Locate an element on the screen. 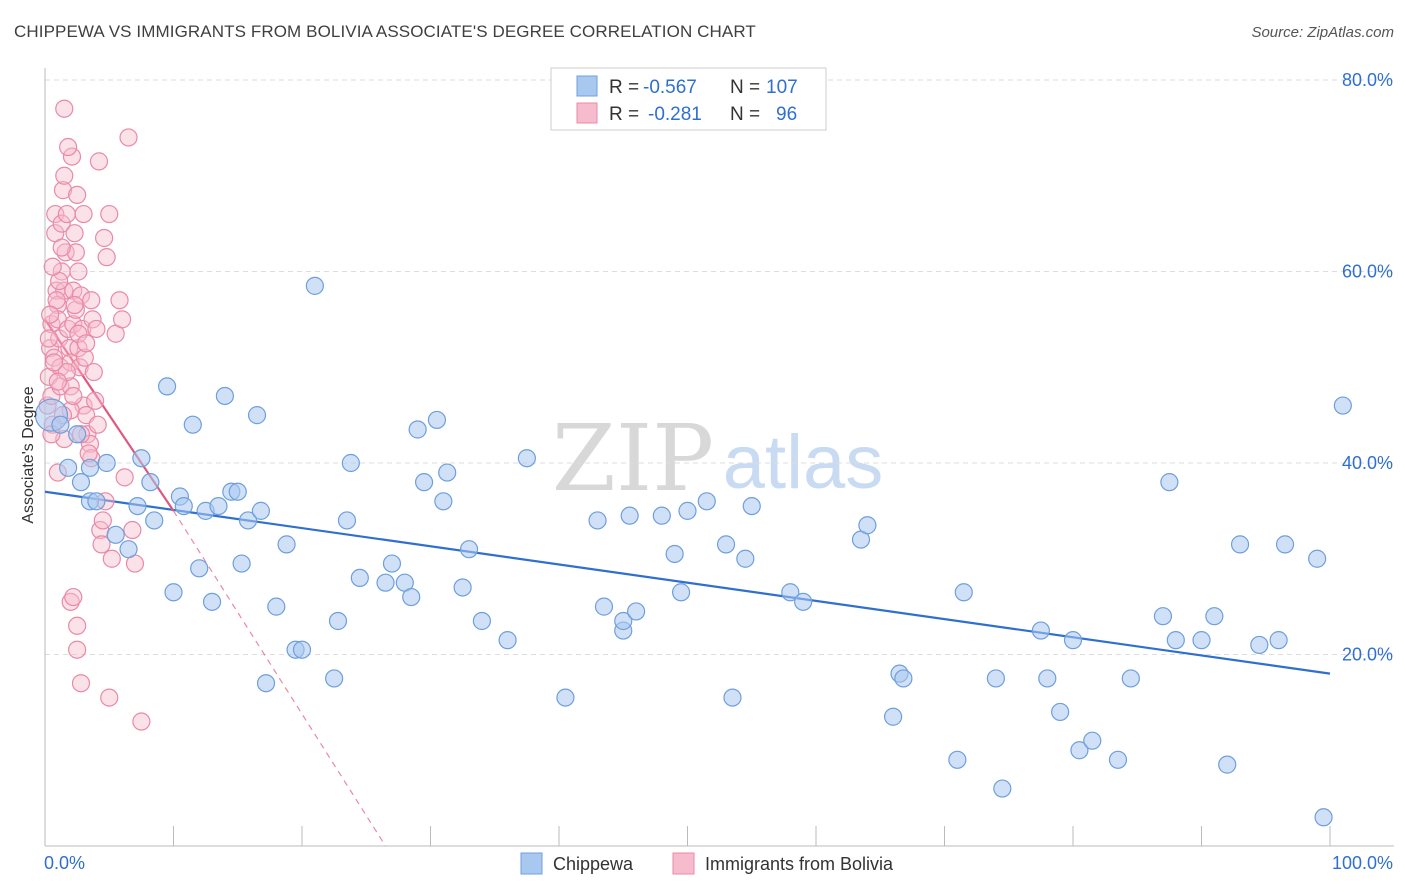 The image size is (1406, 892). x-tick-label-0: 0.0% is located at coordinates (64, 863).